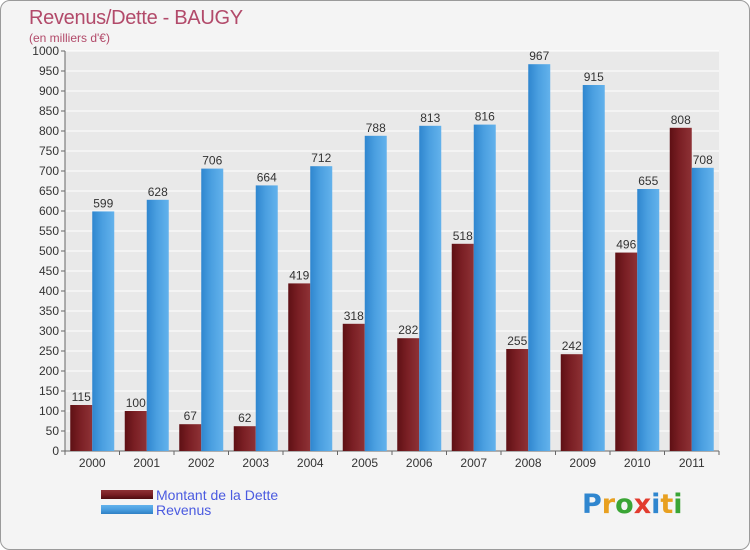  I want to click on y-tick-label: 450, so click(49, 271).